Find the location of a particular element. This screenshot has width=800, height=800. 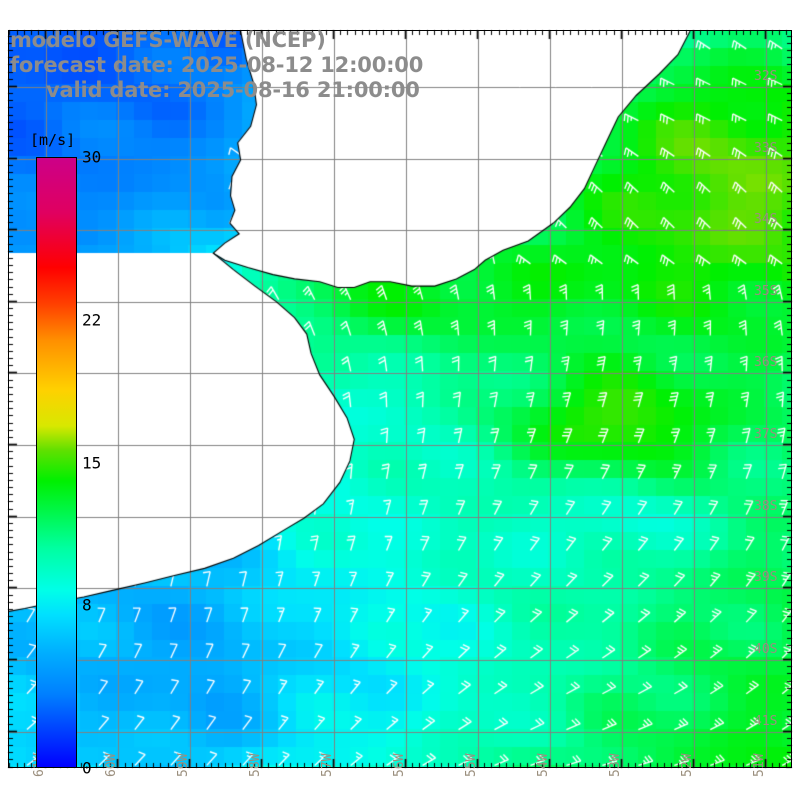

lon-label-53W: 53W is located at coordinates (615, 765).